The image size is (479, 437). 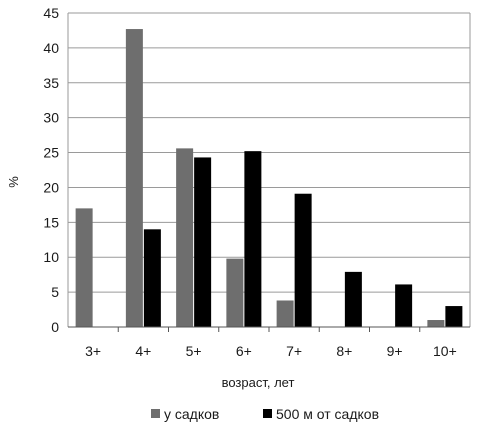 What do you see at coordinates (285, 313) in the screenshot?
I see `bar-near-cages-7+` at bounding box center [285, 313].